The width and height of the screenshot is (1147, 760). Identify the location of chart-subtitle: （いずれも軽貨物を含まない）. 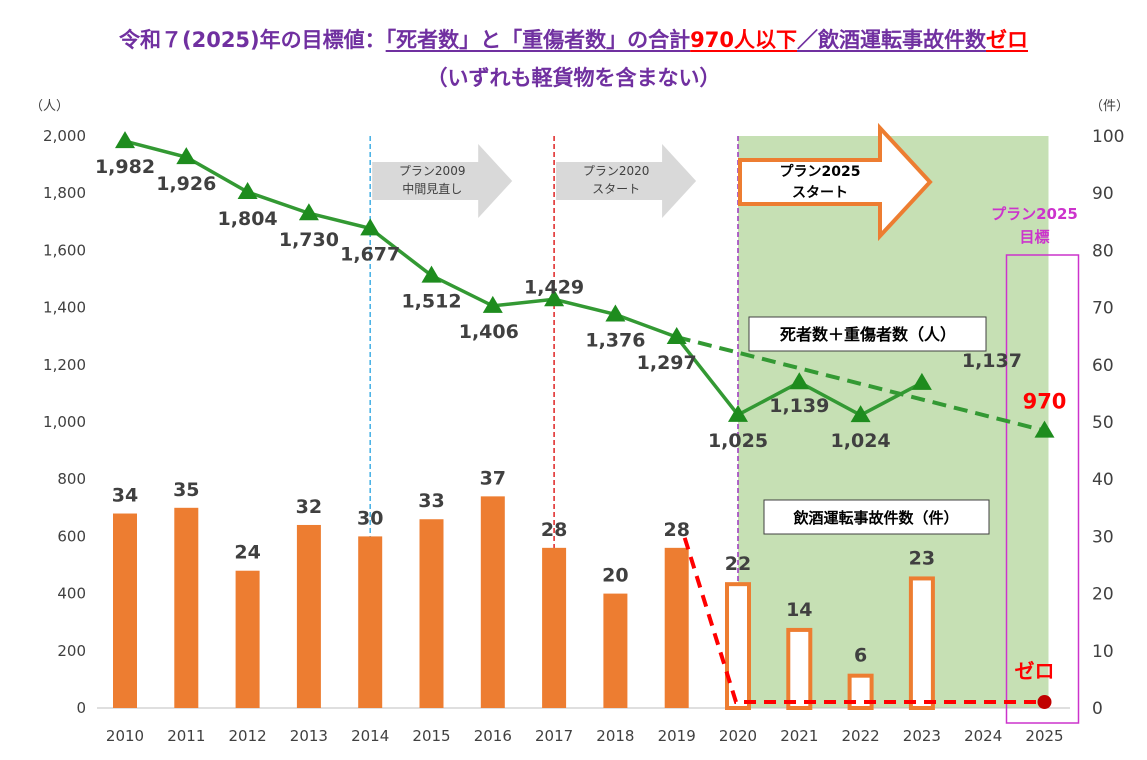
(573, 78).